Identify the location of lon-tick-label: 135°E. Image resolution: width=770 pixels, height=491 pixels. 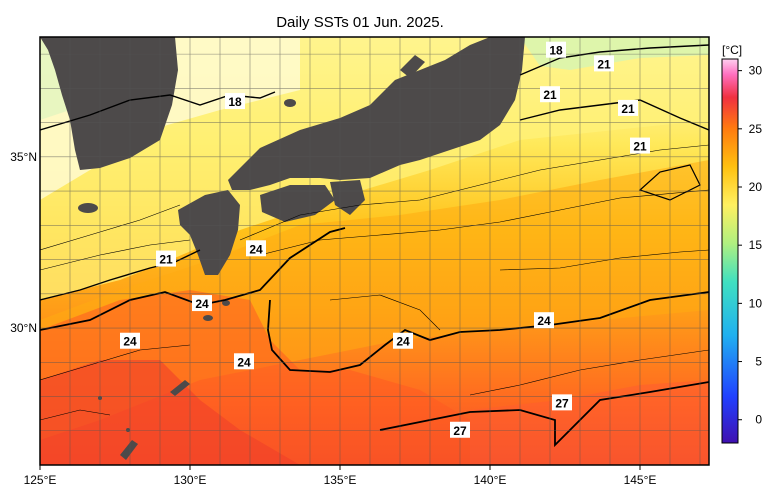
(340, 480).